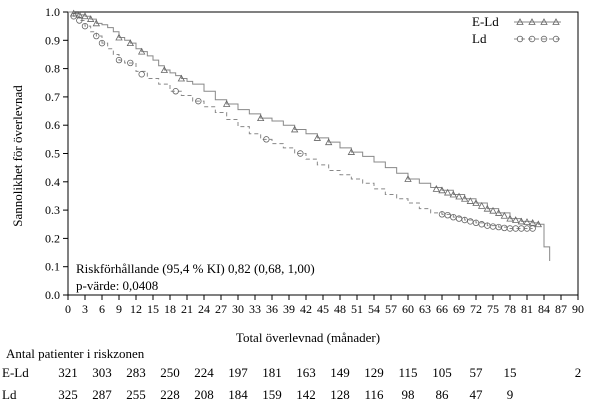 The width and height of the screenshot is (599, 404). What do you see at coordinates (187, 309) in the screenshot?
I see `x-tick-label: 21` at bounding box center [187, 309].